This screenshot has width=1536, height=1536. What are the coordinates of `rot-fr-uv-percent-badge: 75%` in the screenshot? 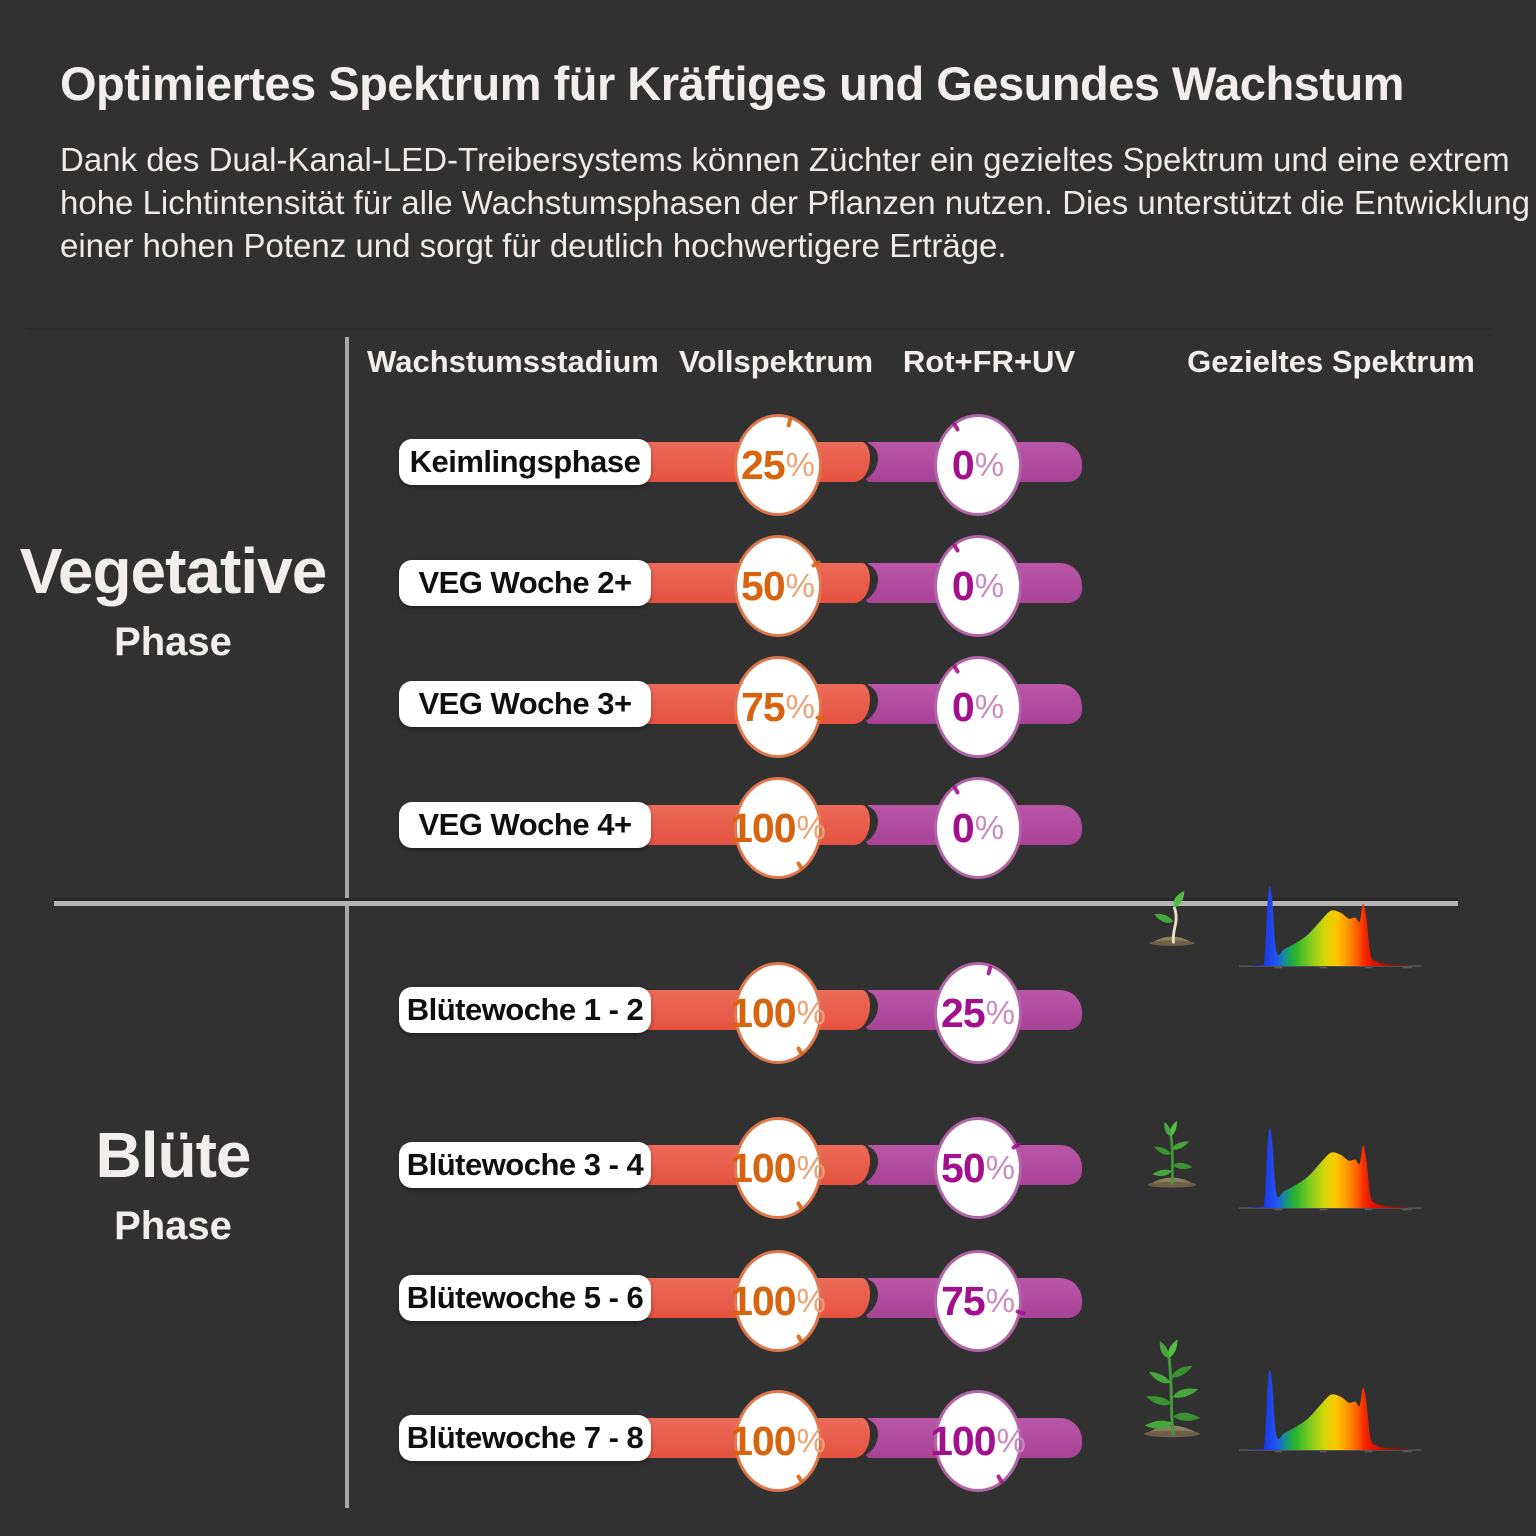 It's located at (980, 1301).